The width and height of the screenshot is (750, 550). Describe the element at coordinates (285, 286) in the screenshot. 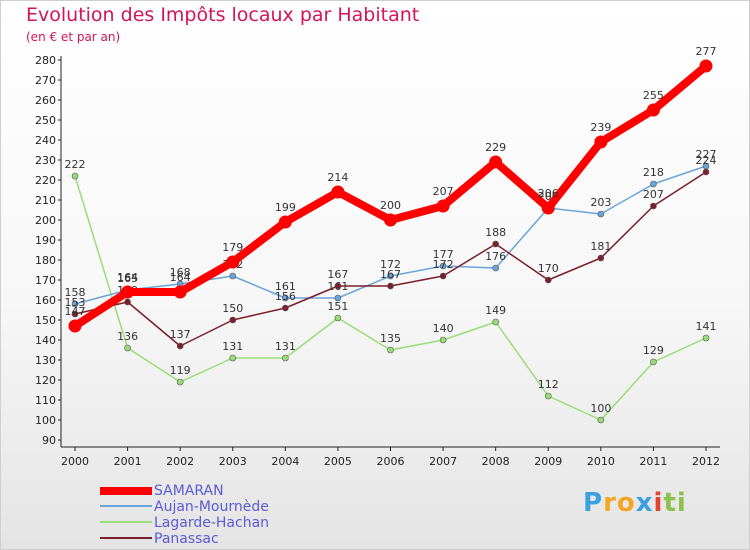

I see `data-label: 161` at that location.